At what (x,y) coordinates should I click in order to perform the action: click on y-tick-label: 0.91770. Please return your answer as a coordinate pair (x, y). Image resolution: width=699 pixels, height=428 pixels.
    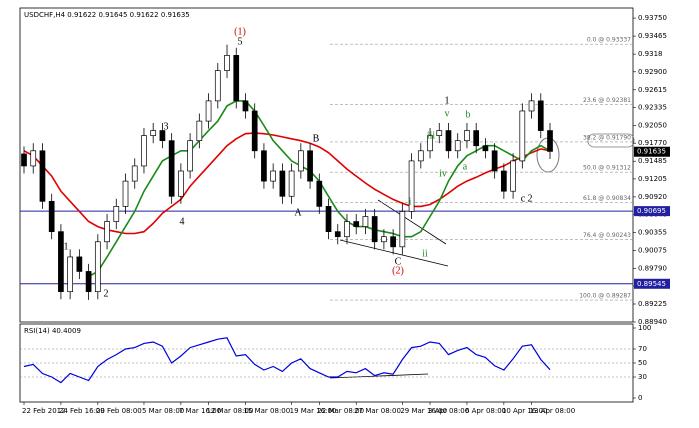
    Looking at the image, I should click on (652, 143).